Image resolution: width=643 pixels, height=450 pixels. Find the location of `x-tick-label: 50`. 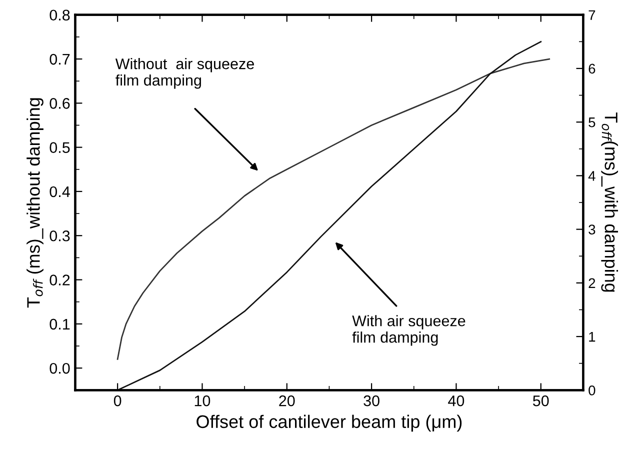

x-tick-label: 50 is located at coordinates (540, 400).